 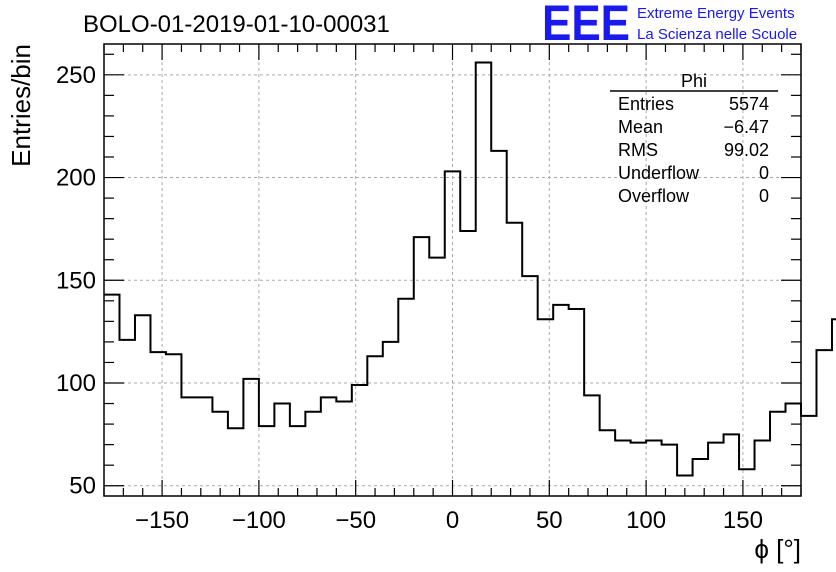 What do you see at coordinates (694, 81) in the screenshot?
I see `stats-title: Phi` at bounding box center [694, 81].